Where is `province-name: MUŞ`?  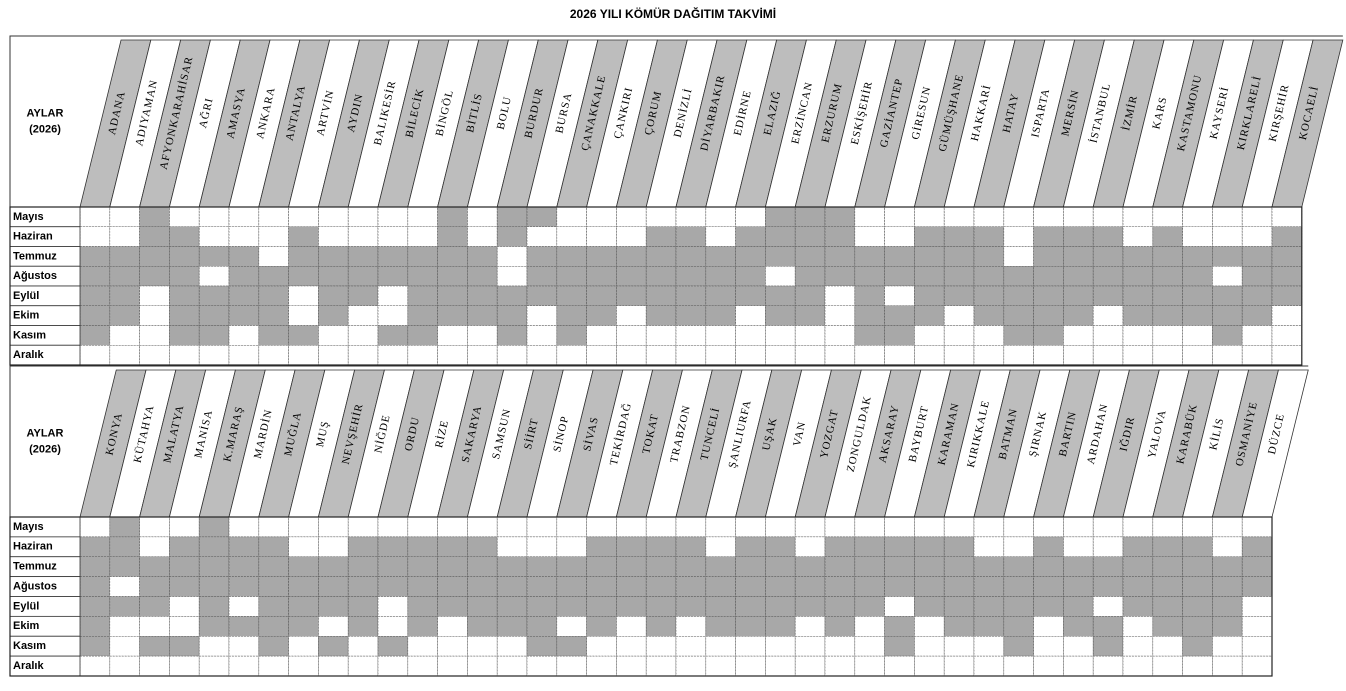 province-name: MUŞ is located at coordinates (323, 433).